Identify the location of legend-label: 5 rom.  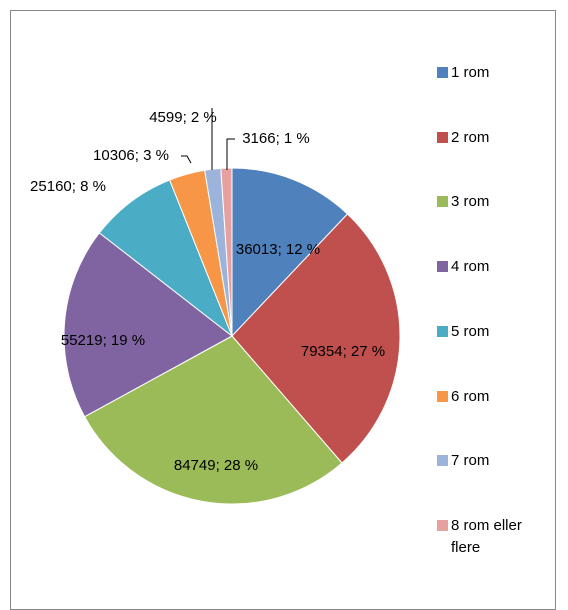
(470, 331).